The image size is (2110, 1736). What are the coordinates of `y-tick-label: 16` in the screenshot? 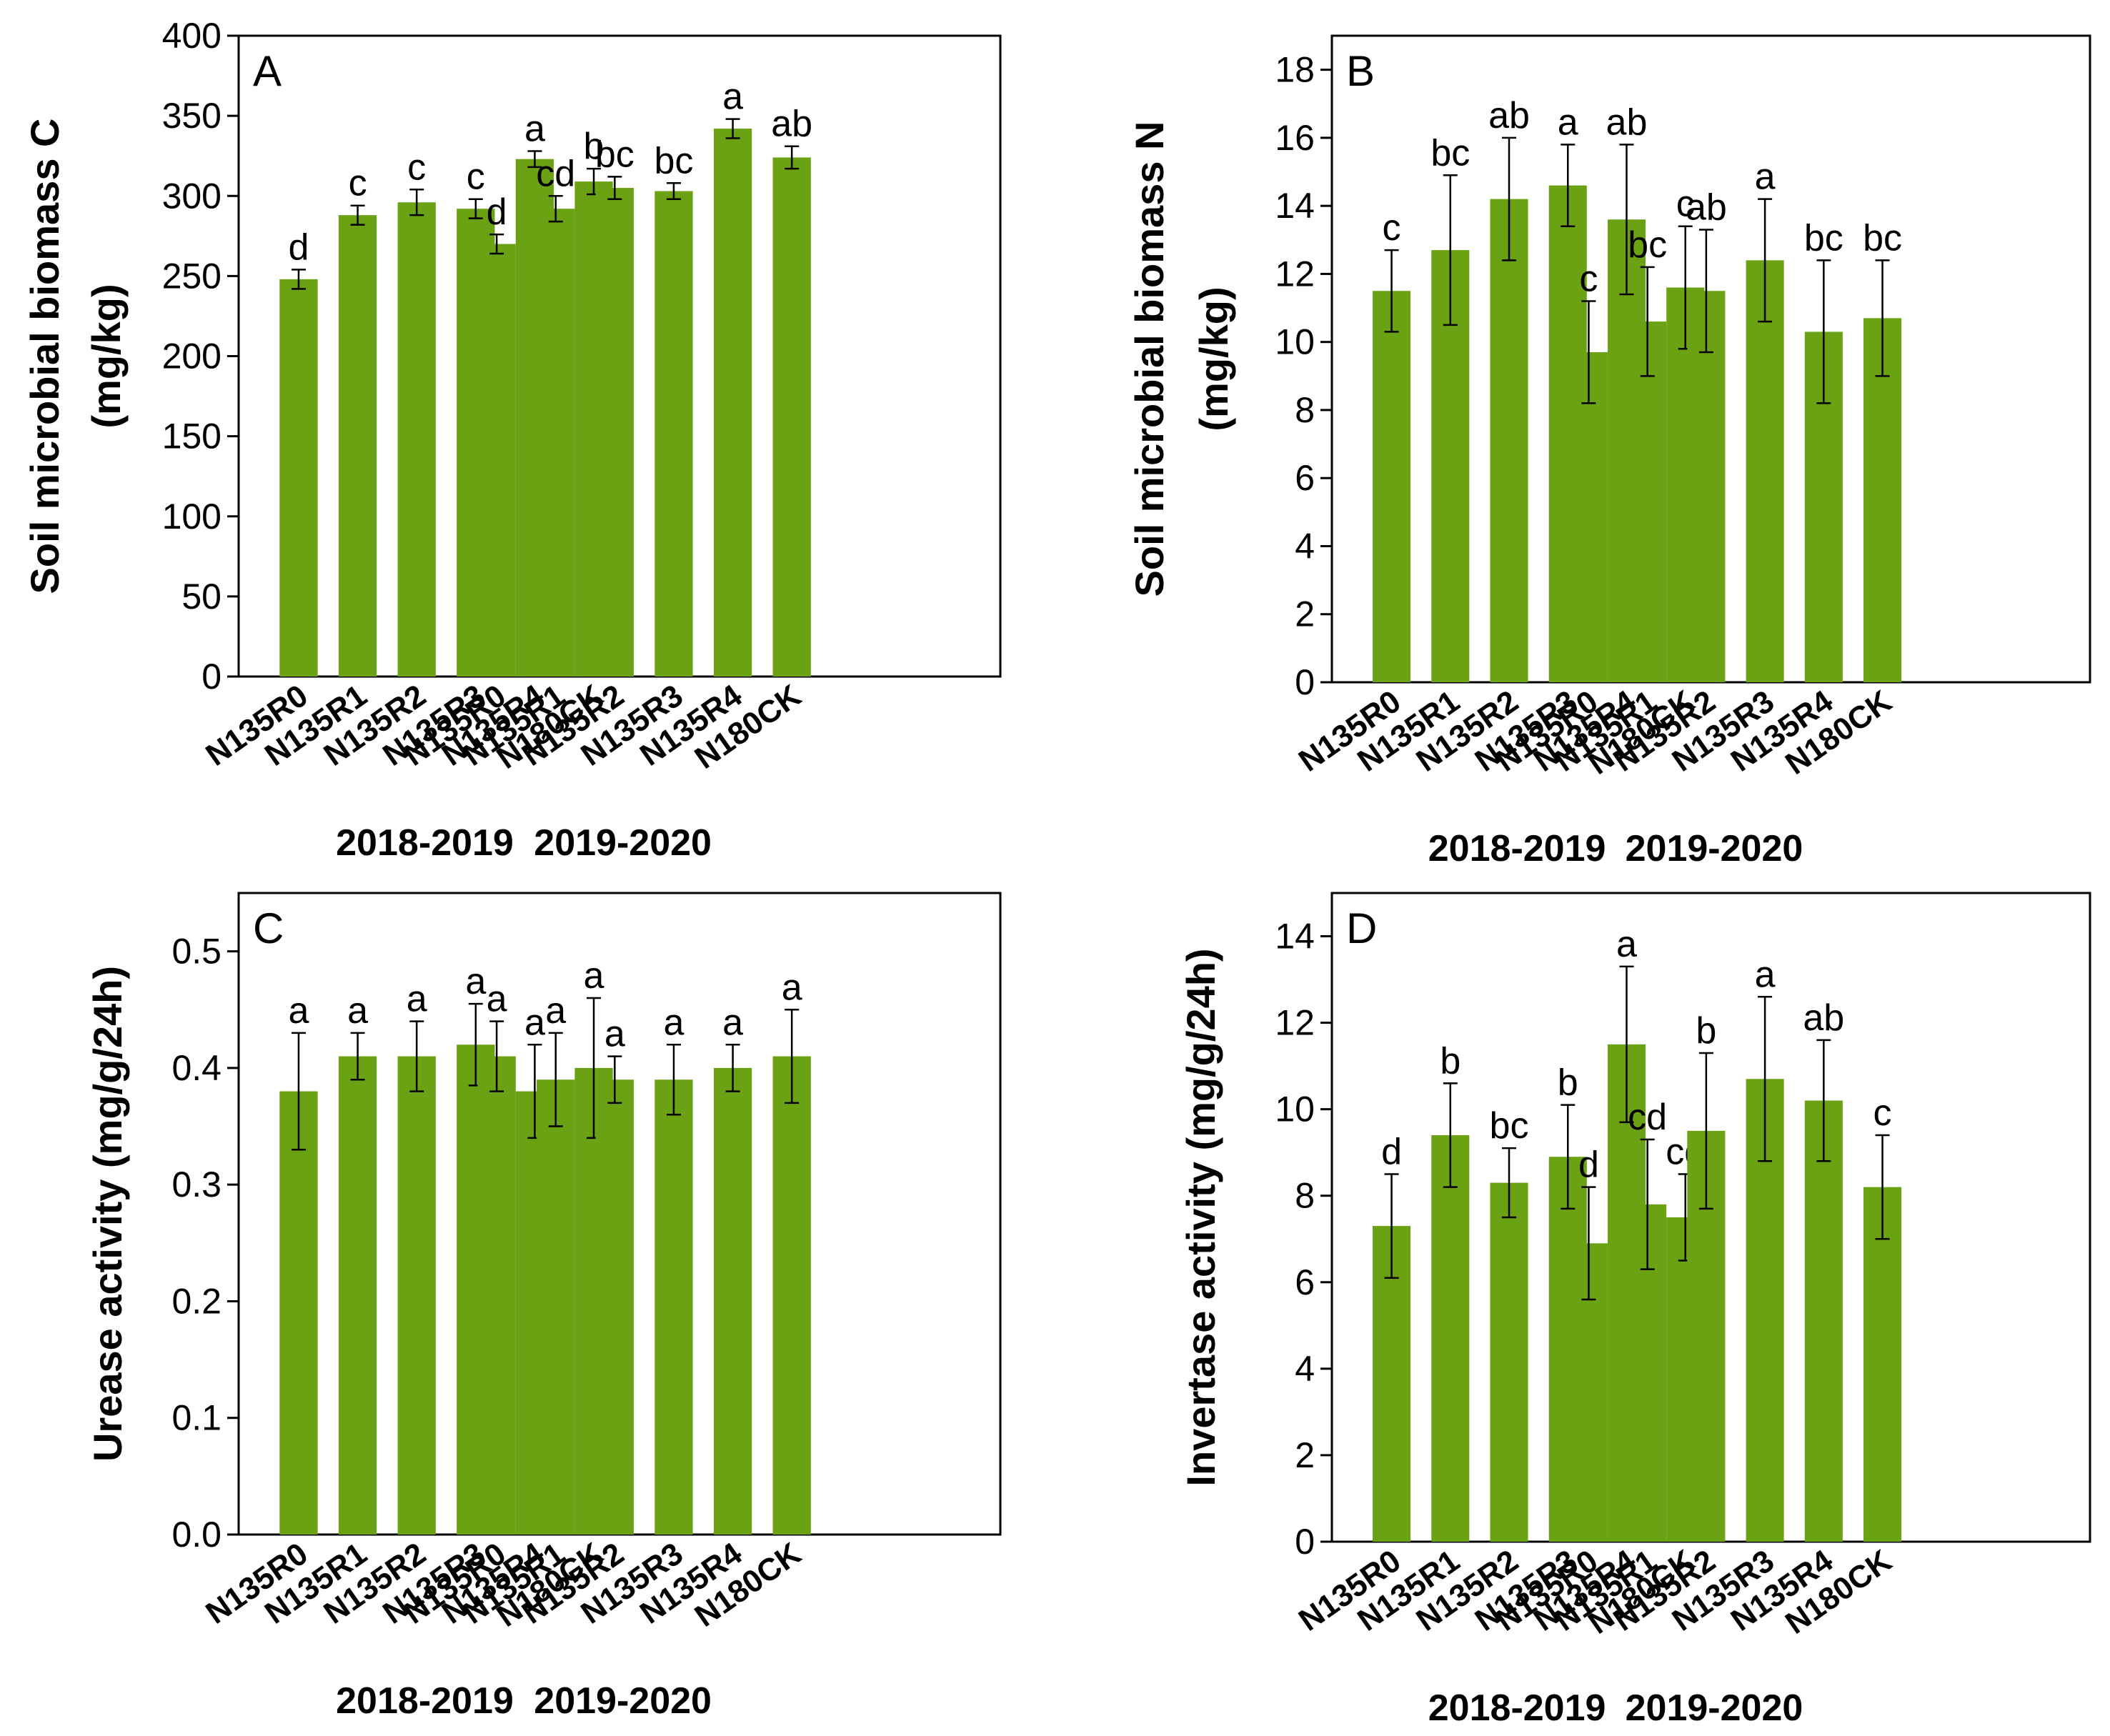 It's located at (1295, 138).